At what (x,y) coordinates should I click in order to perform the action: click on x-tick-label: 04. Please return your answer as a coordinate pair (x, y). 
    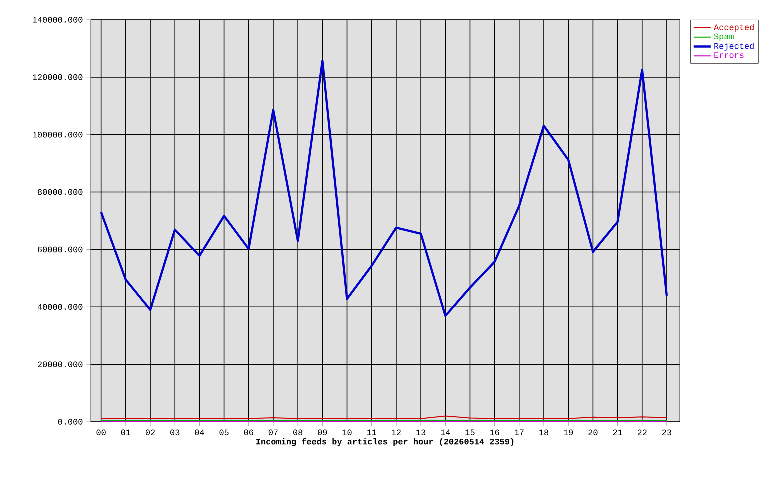
    Looking at the image, I should click on (199, 433).